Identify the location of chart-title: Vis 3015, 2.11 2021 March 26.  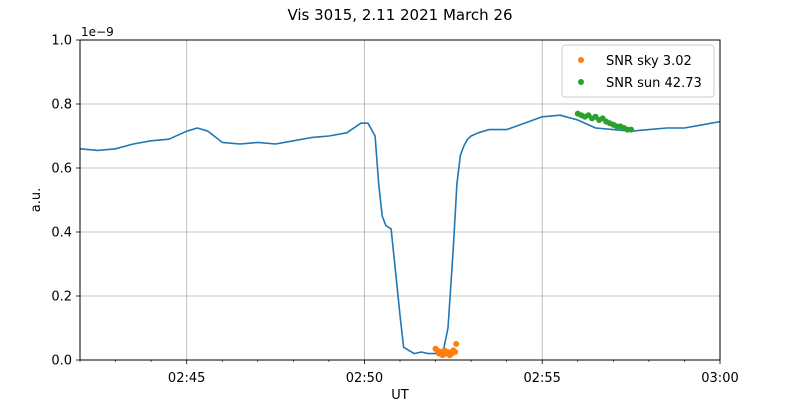
(399, 15).